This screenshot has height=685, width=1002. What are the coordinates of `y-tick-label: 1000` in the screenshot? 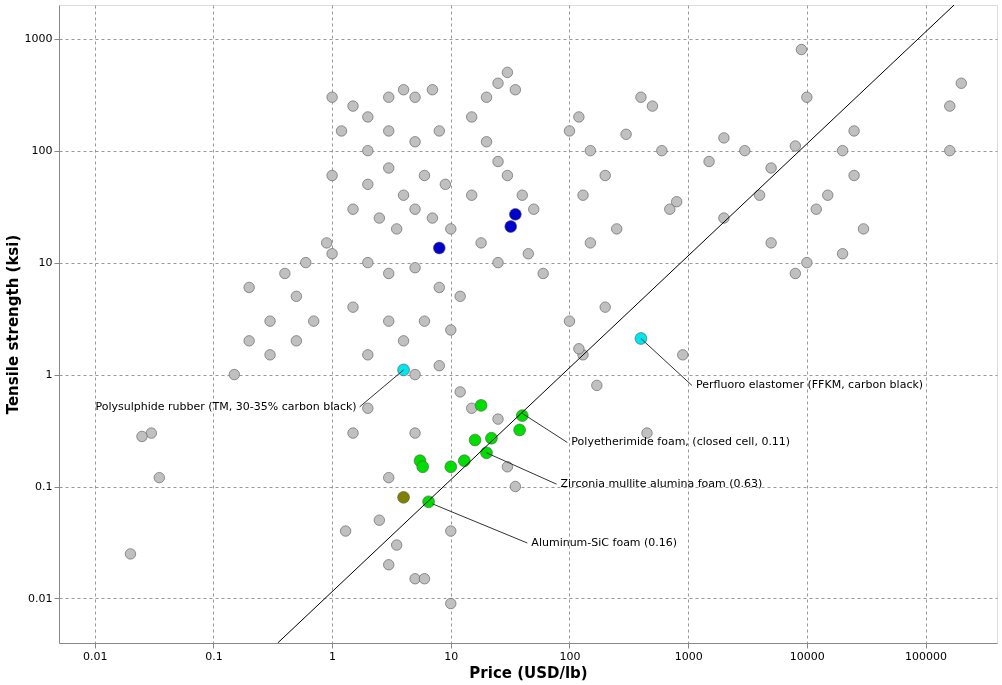 It's located at (38, 39).